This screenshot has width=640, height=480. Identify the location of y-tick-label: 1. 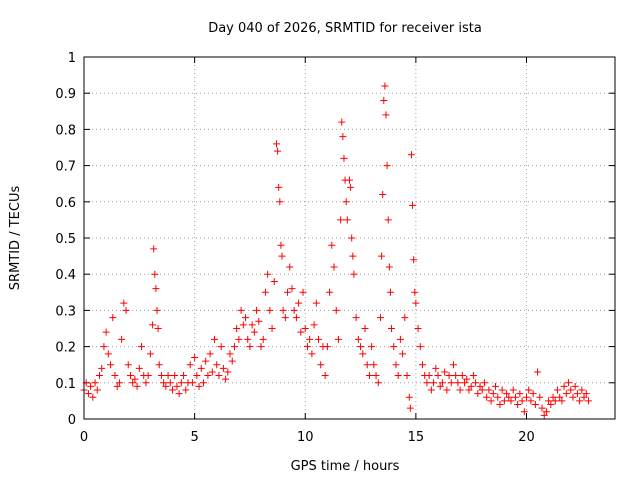
(72, 58).